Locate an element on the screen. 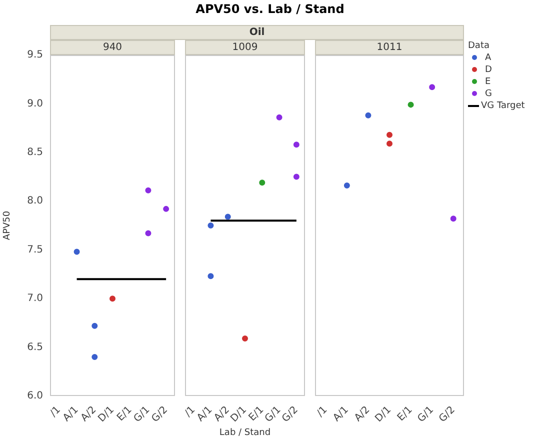 The width and height of the screenshot is (540, 438). legend-label: G is located at coordinates (488, 94).